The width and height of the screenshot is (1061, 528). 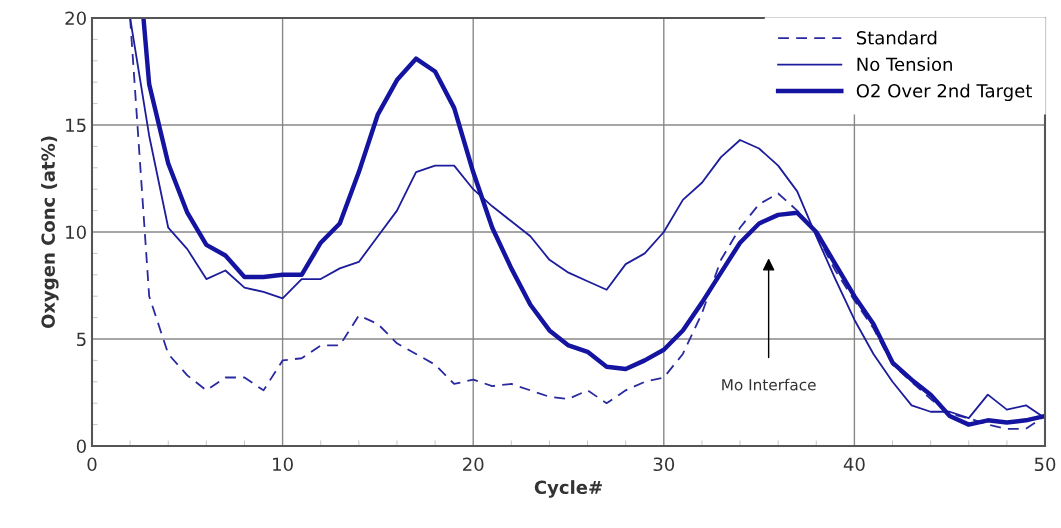 What do you see at coordinates (854, 464) in the screenshot?
I see `x-tick-label: 40` at bounding box center [854, 464].